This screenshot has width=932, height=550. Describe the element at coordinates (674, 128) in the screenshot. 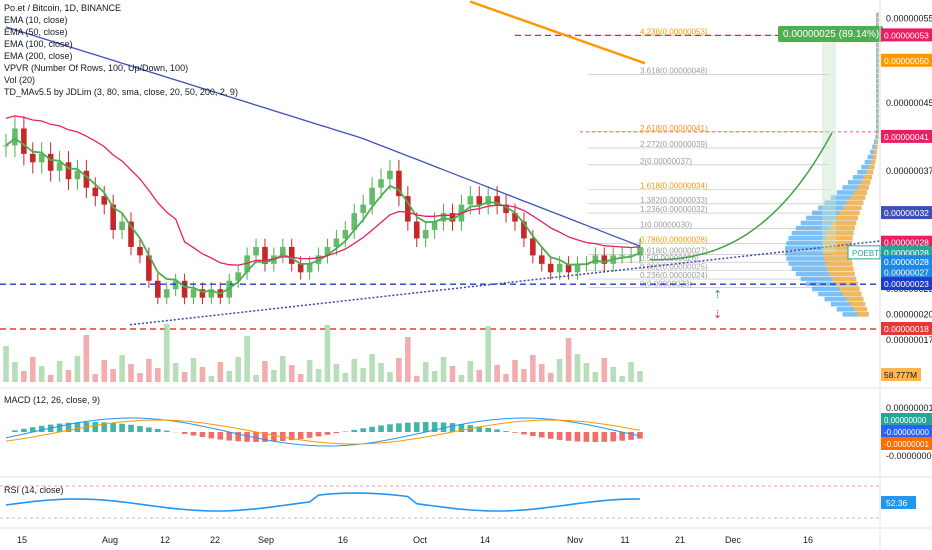

I see `fib-label: 2.618(0.00000041)` at that location.